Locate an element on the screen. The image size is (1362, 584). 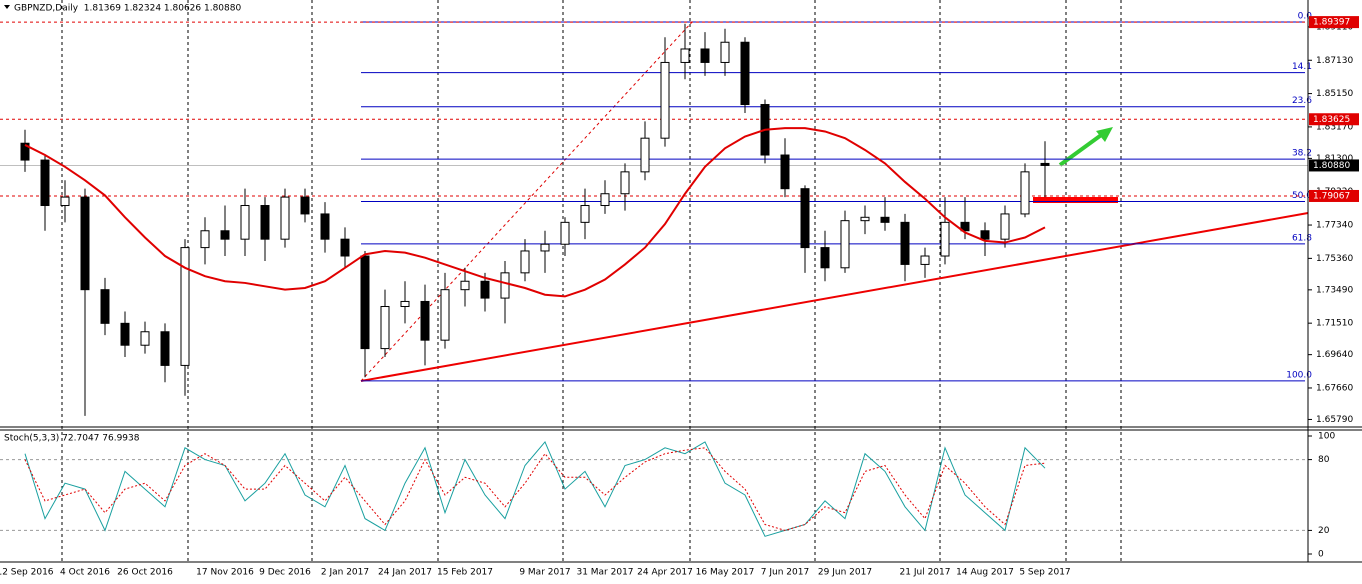
y-tick-label: 1.73490 is located at coordinates (1334, 290).